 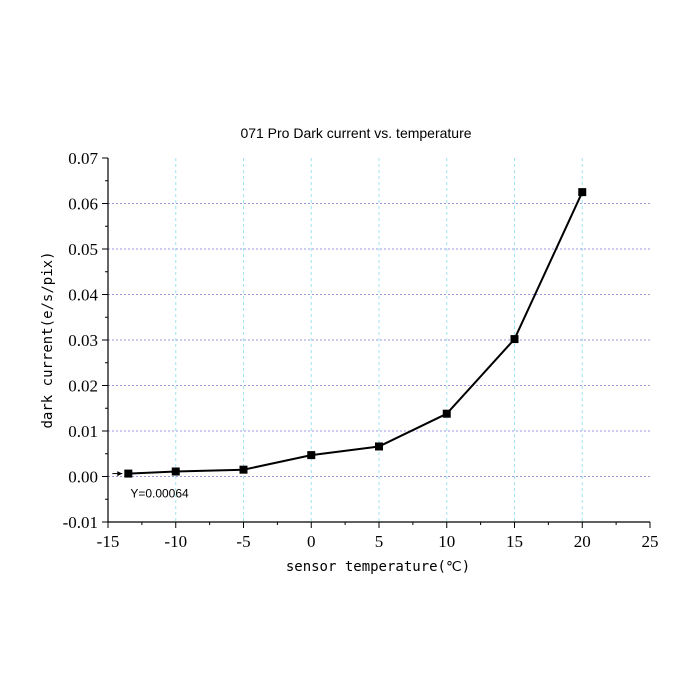 What do you see at coordinates (355, 133) in the screenshot?
I see `chart-title: 071 Pro Dark current vs. temperature` at bounding box center [355, 133].